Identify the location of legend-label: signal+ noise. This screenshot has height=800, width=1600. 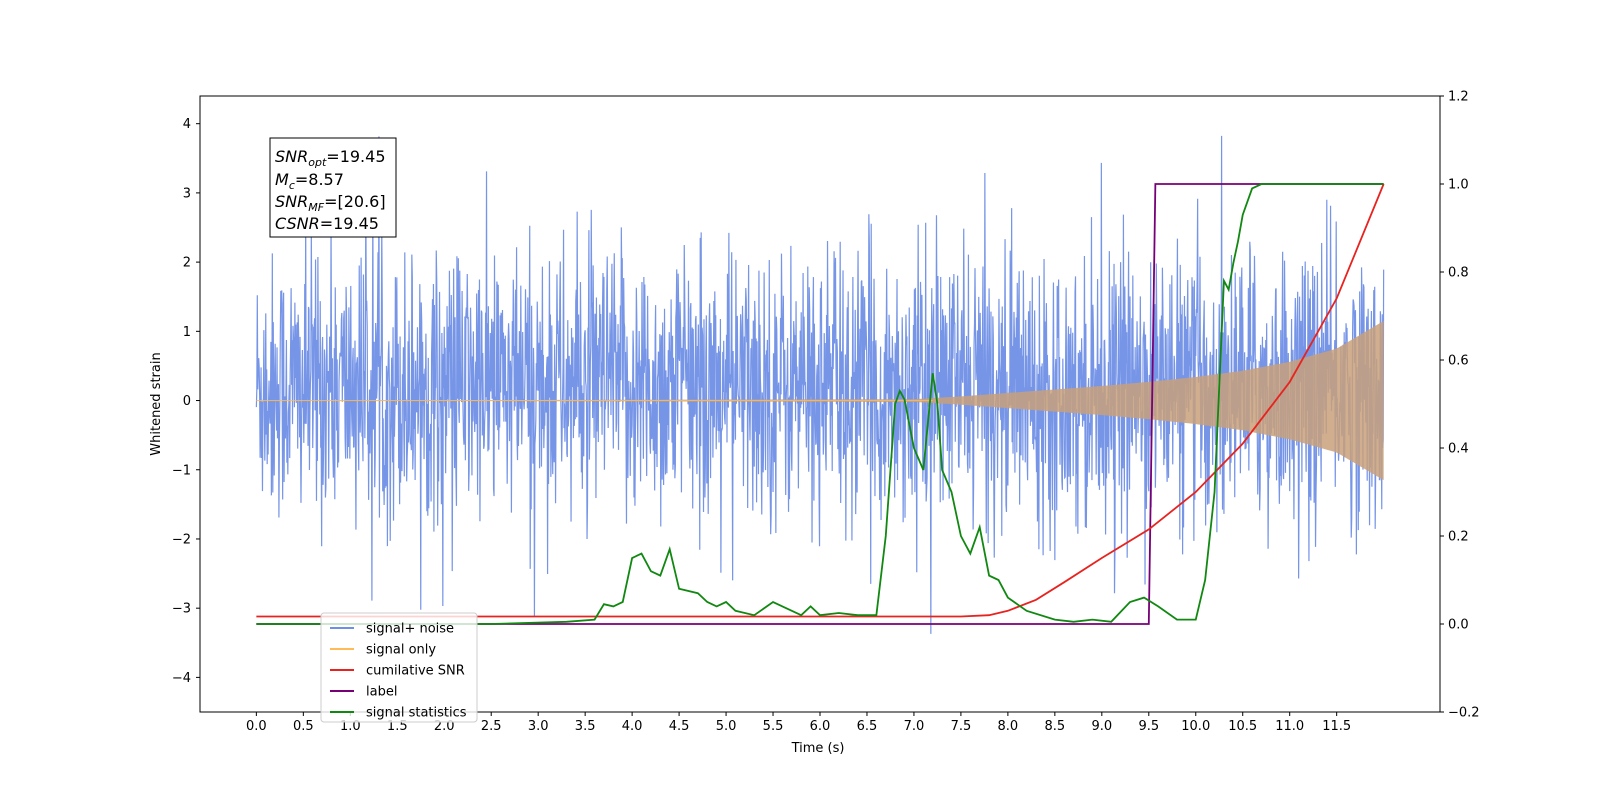
(410, 629).